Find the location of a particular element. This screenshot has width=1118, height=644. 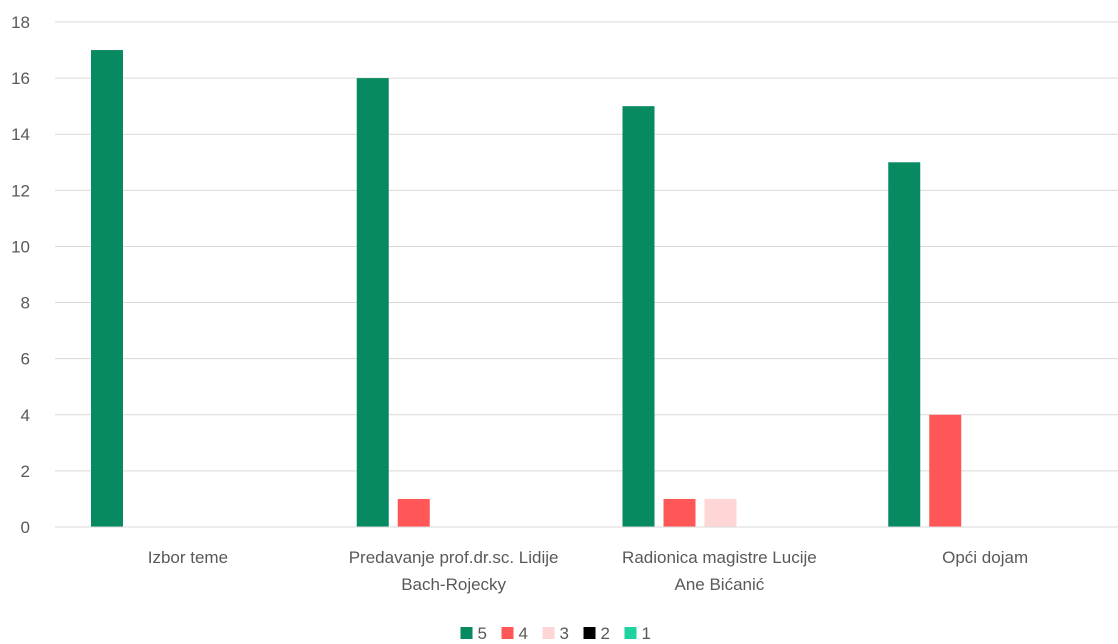

y-tick-label: 12 is located at coordinates (20, 190).